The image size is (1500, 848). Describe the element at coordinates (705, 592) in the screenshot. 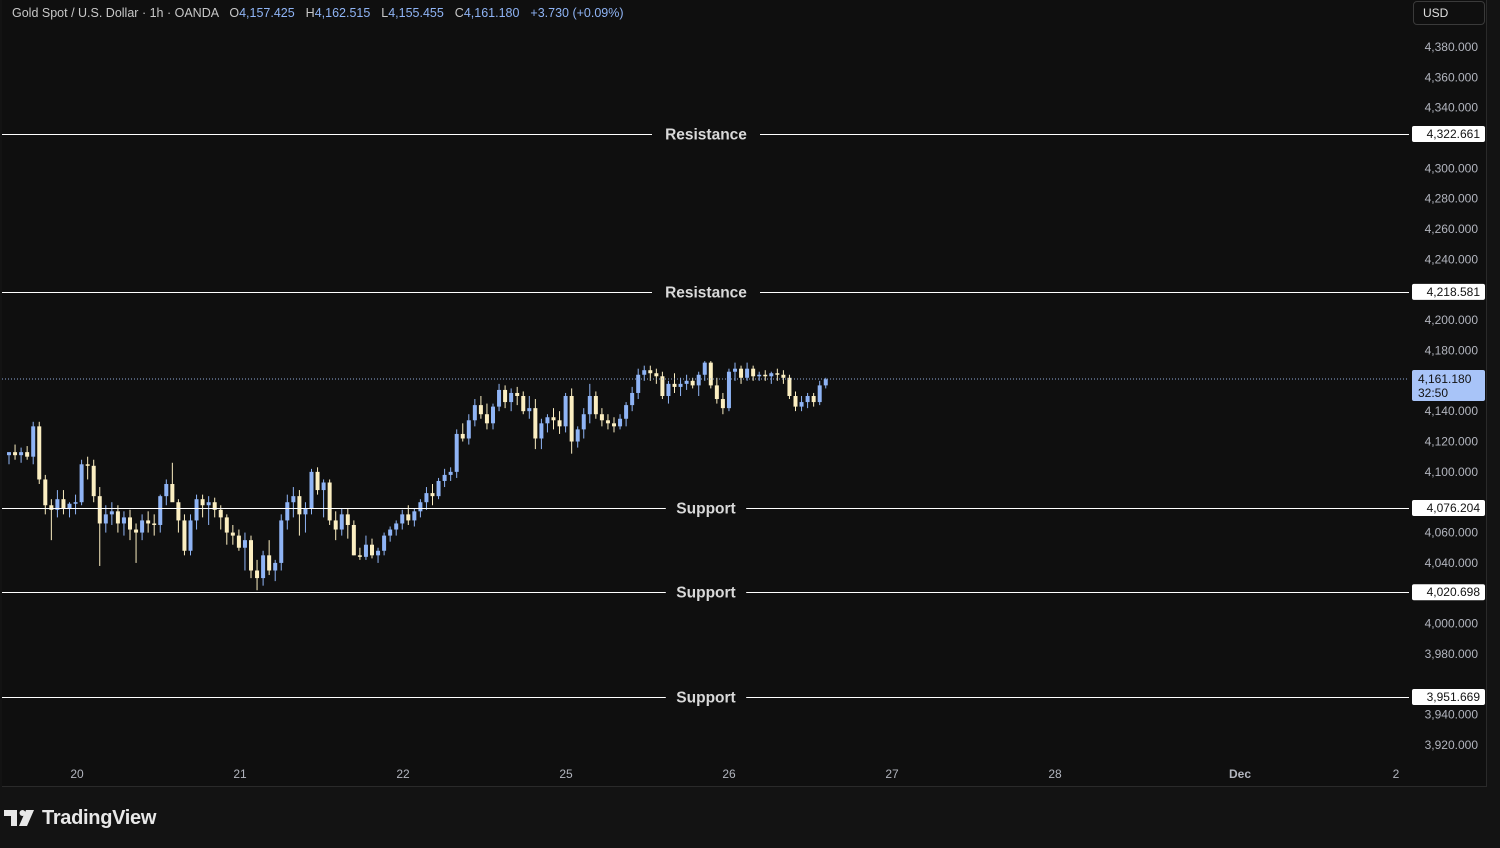

I see `support-level: Support` at that location.